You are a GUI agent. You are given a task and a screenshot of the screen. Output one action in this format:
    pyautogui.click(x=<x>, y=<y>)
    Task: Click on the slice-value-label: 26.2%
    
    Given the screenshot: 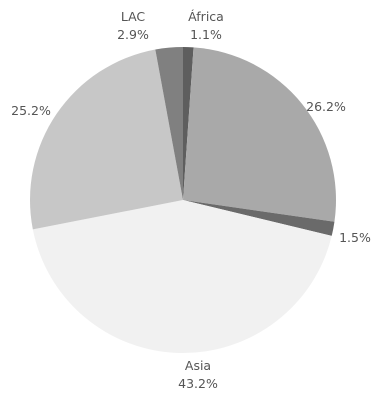 What is the action you would take?
    pyautogui.click(x=326, y=106)
    